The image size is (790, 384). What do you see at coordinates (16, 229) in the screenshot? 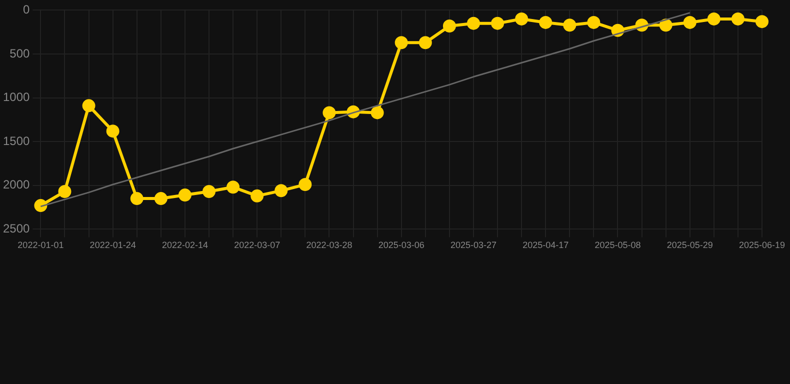
I see `y-tick-label: 2500` at bounding box center [16, 229].